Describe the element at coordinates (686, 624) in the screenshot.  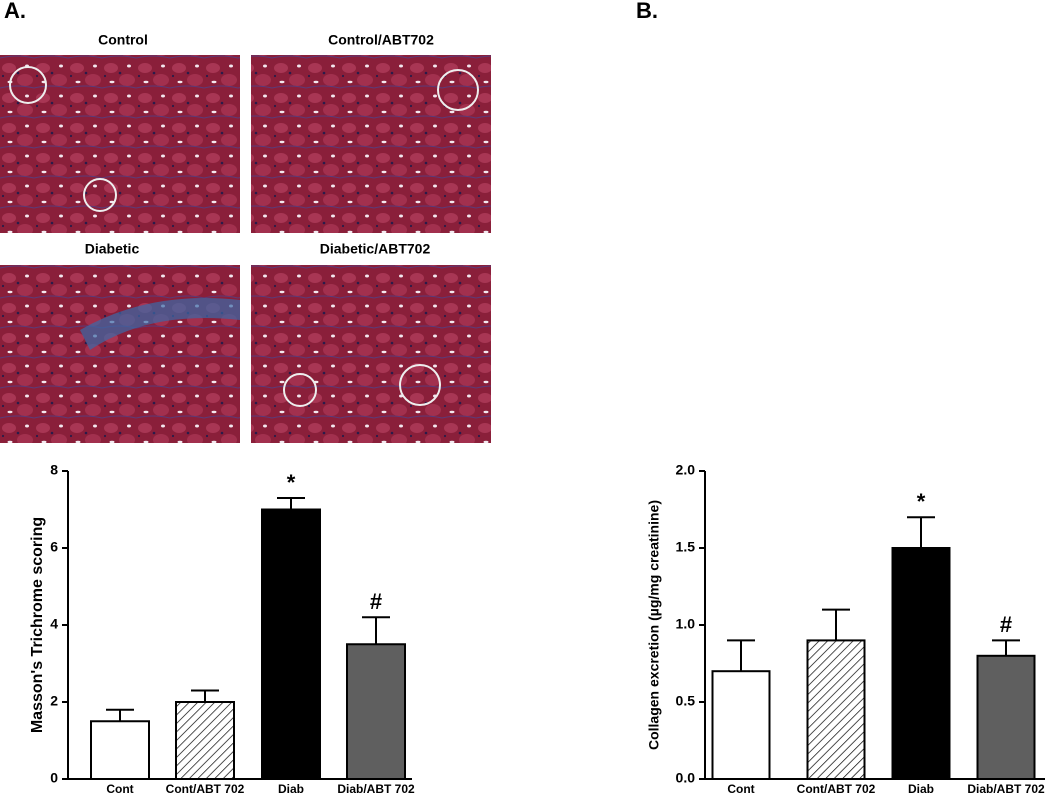
I see `y-tick-label: 1.0` at that location.